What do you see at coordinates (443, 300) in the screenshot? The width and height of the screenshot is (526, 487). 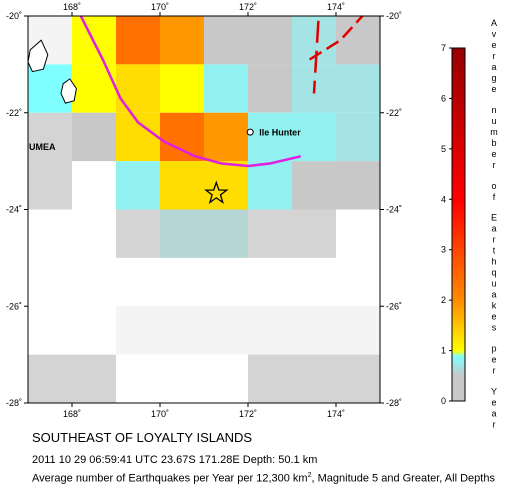 I see `colorbar-tick-label: 2` at bounding box center [443, 300].